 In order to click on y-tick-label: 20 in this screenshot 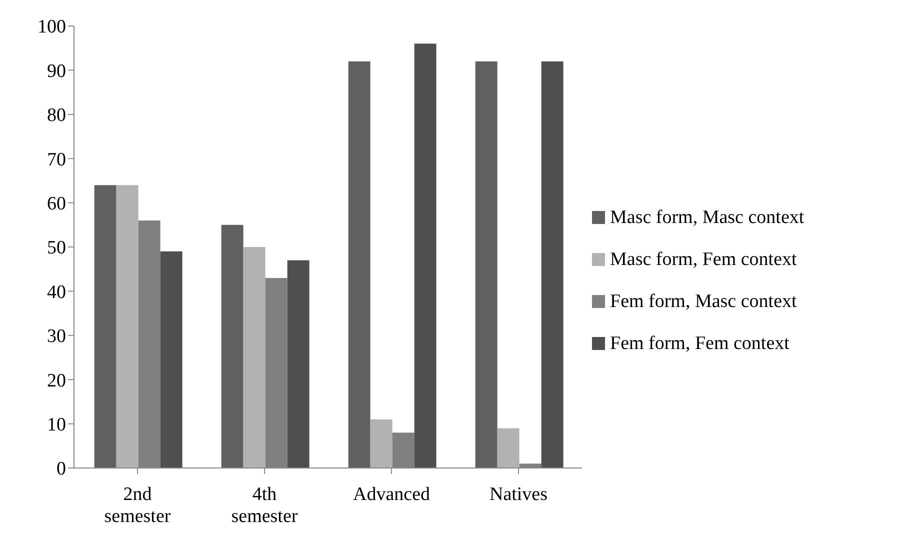, I will do `click(56, 381)`.